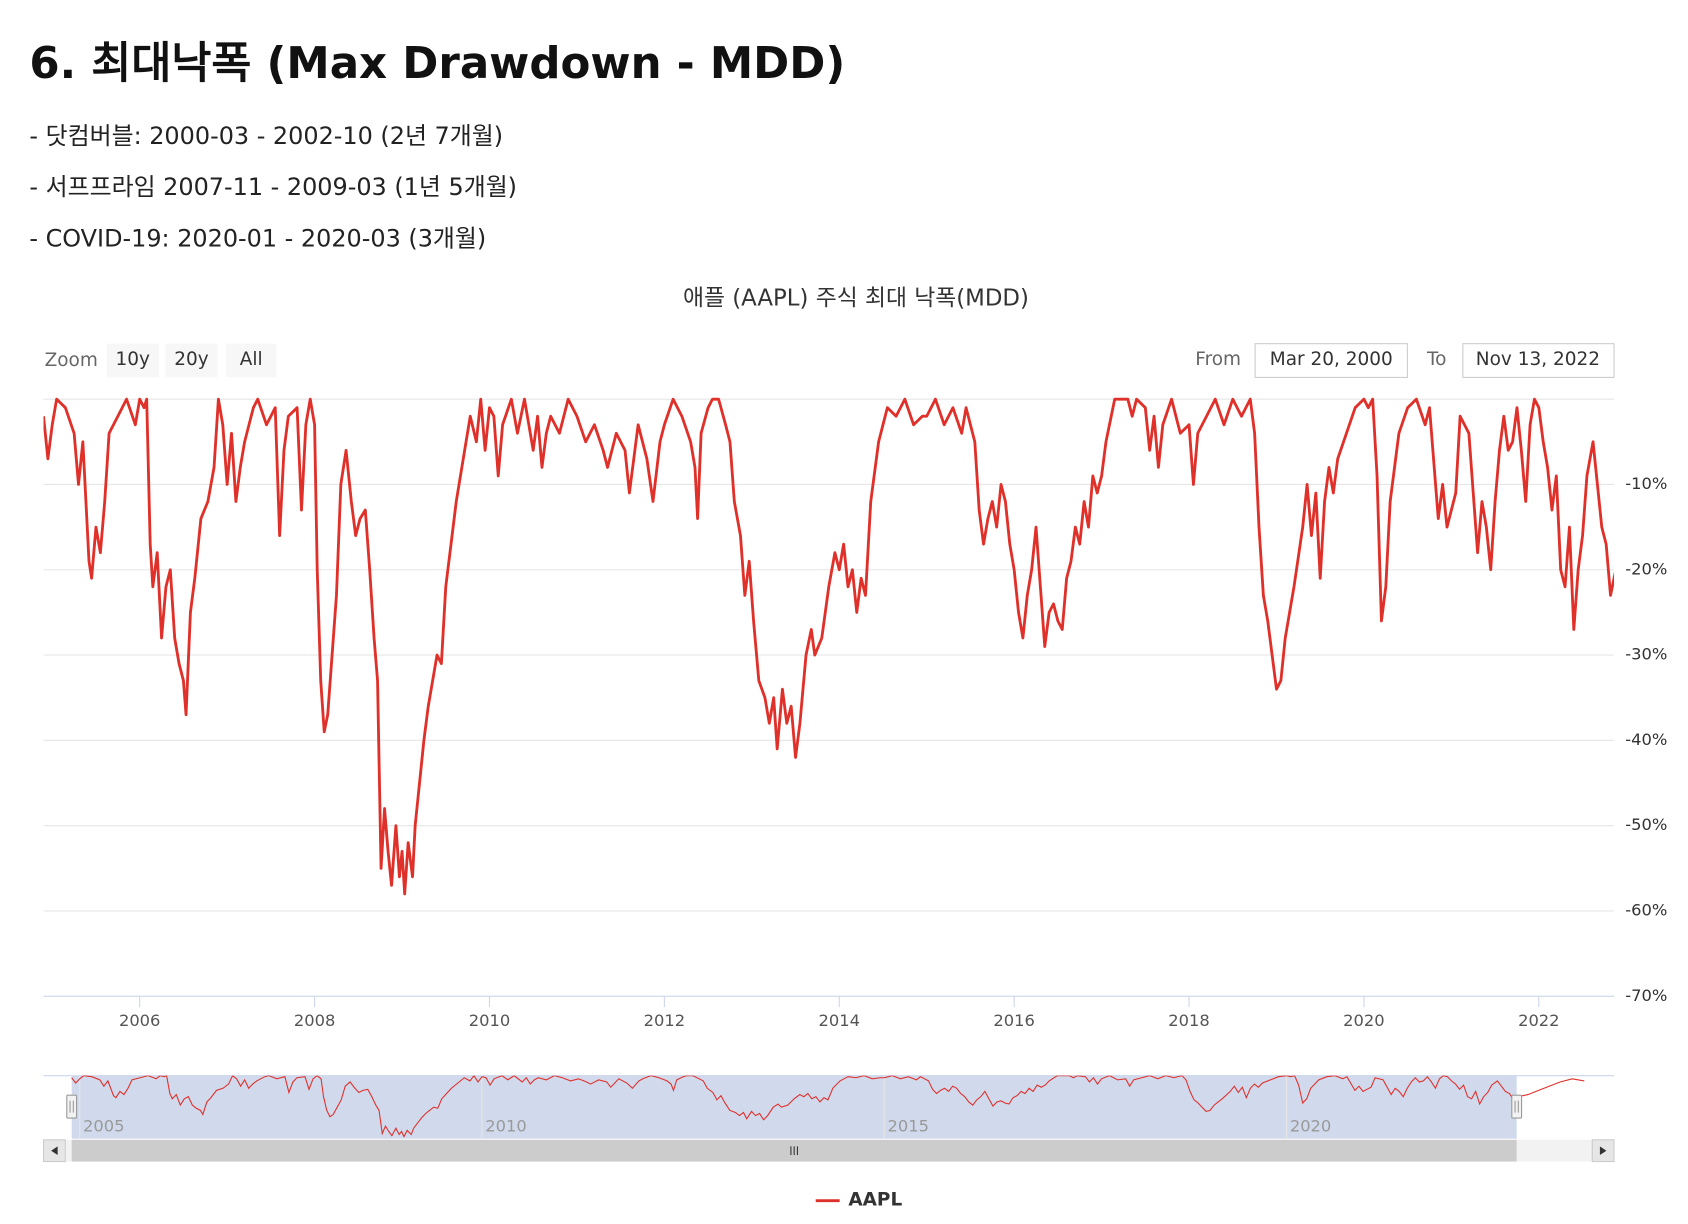 This screenshot has height=1224, width=1688. I want to click on from-input, so click(1331, 360).